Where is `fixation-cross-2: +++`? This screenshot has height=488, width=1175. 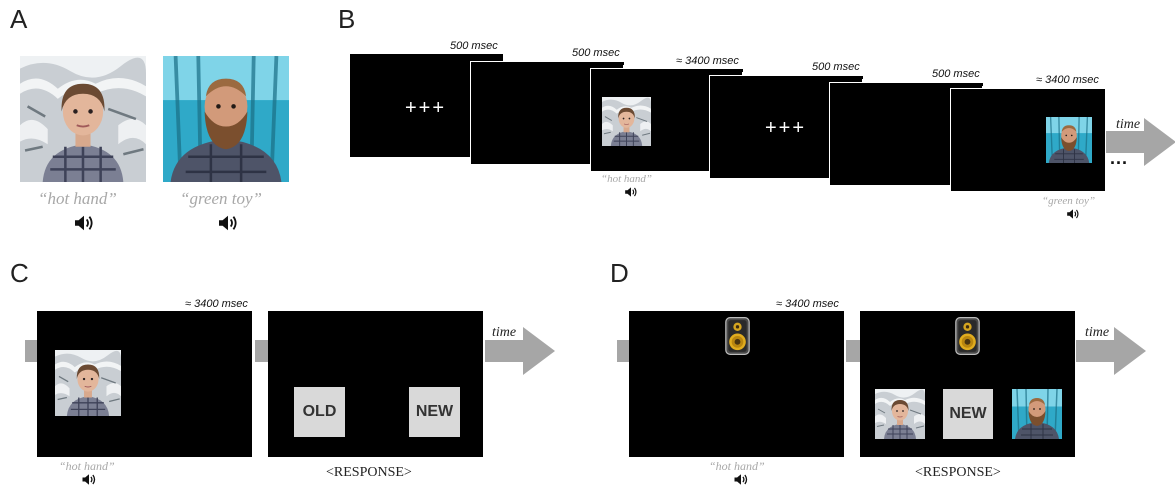 fixation-cross-2: +++ is located at coordinates (786, 128).